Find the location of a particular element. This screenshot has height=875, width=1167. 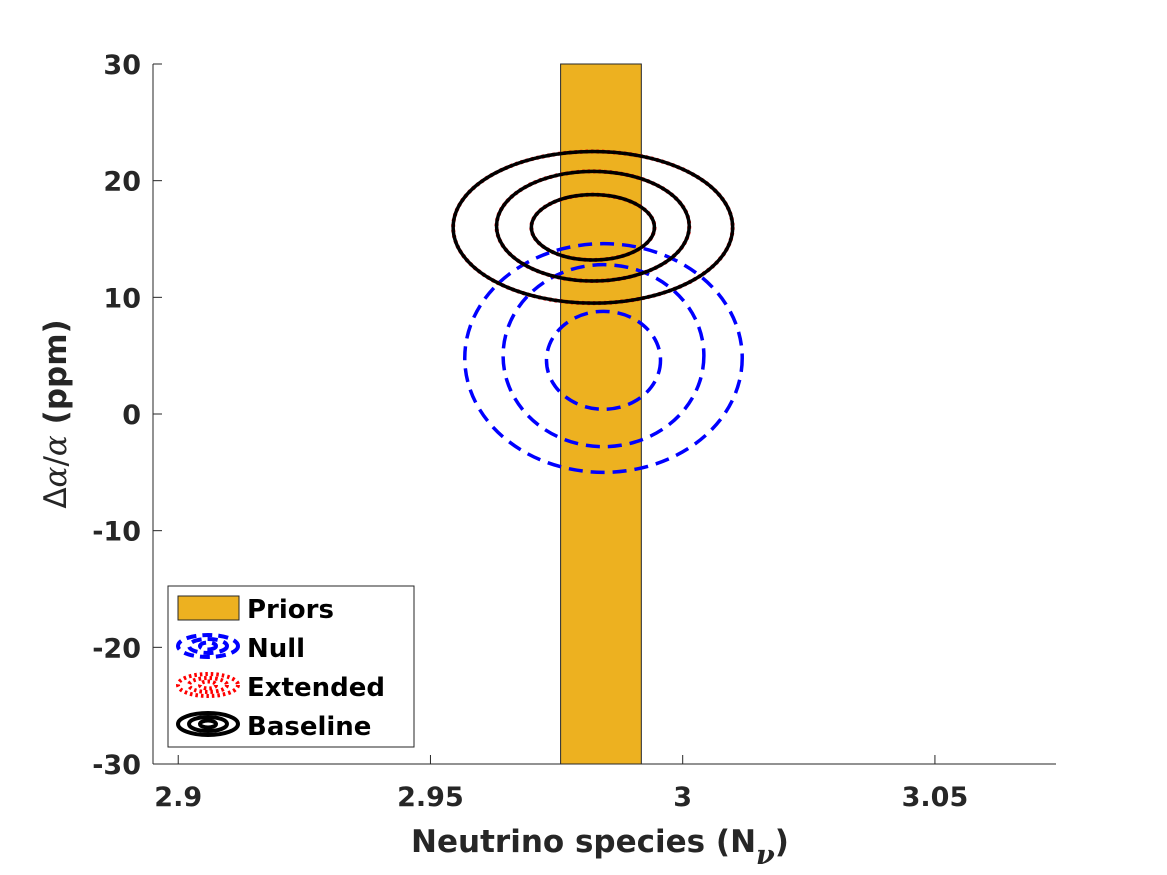

legend-label-extended: Extended is located at coordinates (316, 688).